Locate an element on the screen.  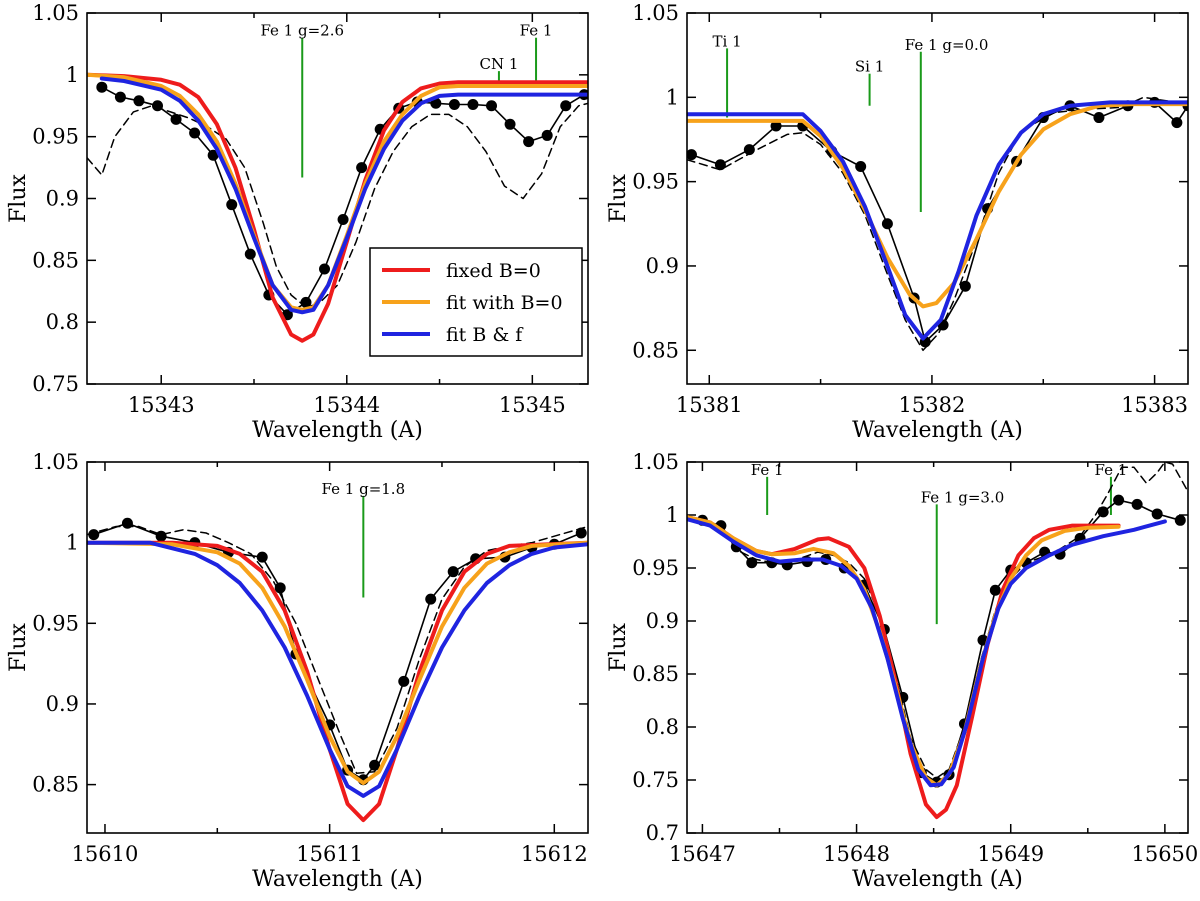
line-ids: Ti 1 Si 1 Fe 1 g=0.0 is located at coordinates (850, 122).